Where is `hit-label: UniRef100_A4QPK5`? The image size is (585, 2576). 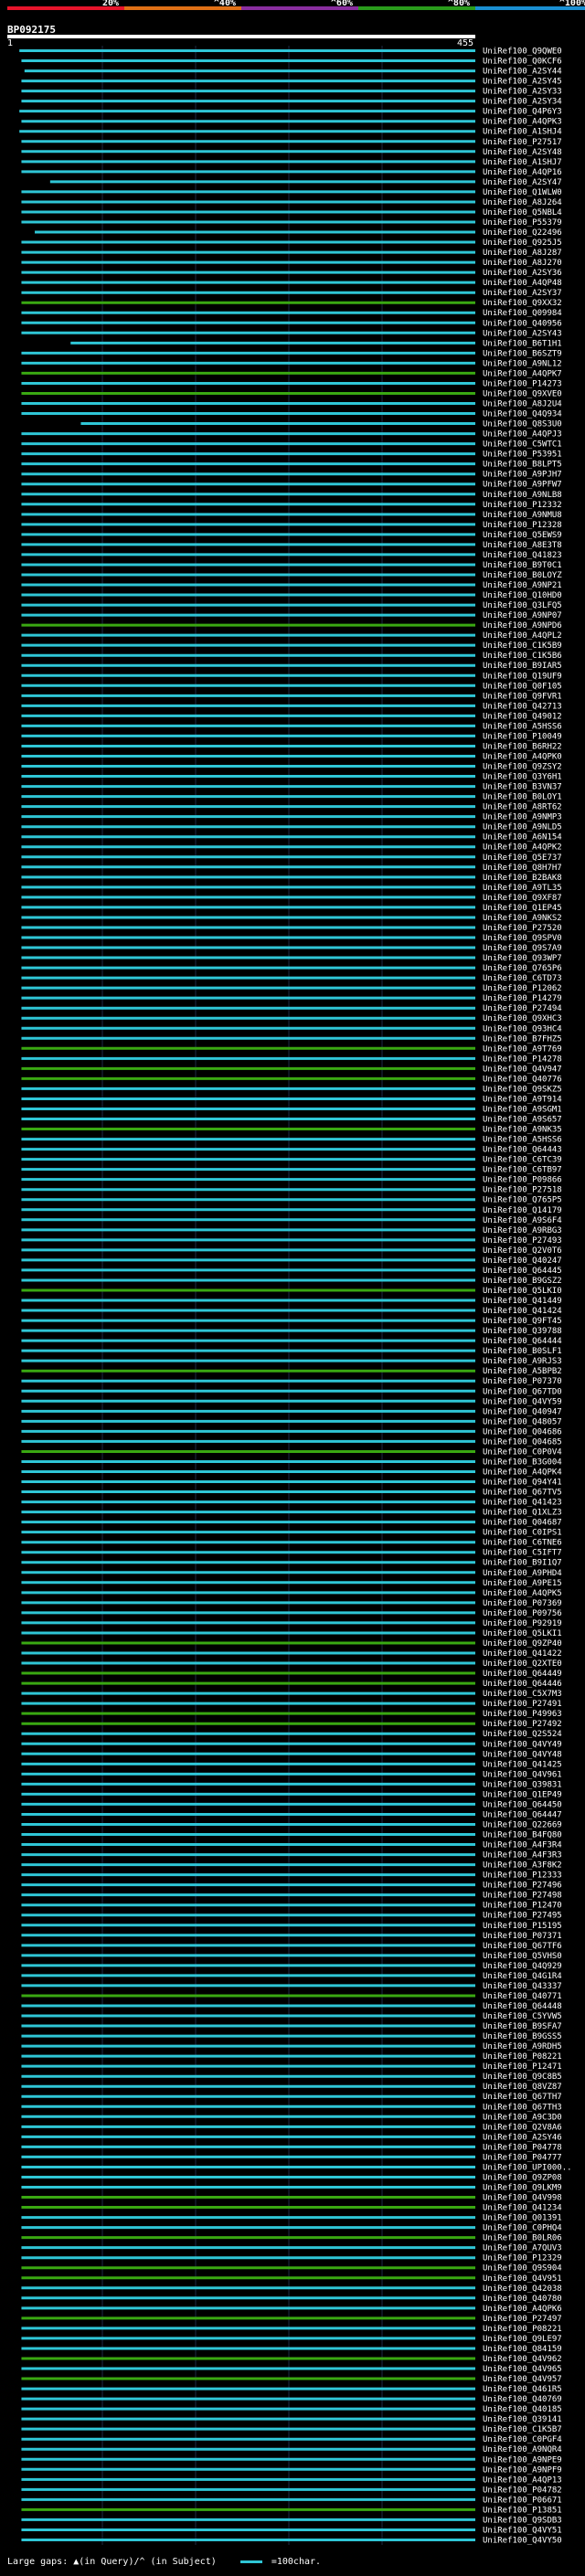 hit-label: UniRef100_A4QPK5 is located at coordinates (522, 1593).